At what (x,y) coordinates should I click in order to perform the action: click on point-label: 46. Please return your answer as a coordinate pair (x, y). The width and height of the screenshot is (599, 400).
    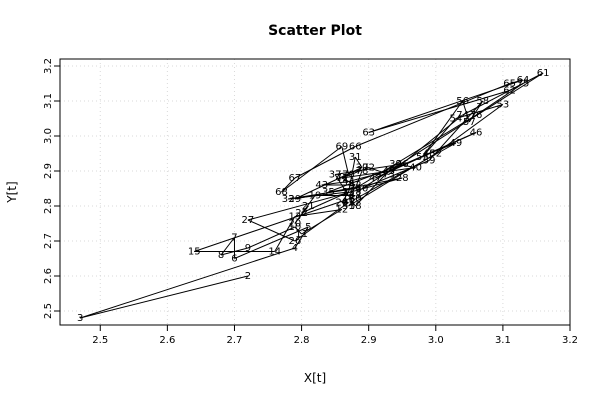
    Looking at the image, I should click on (476, 133).